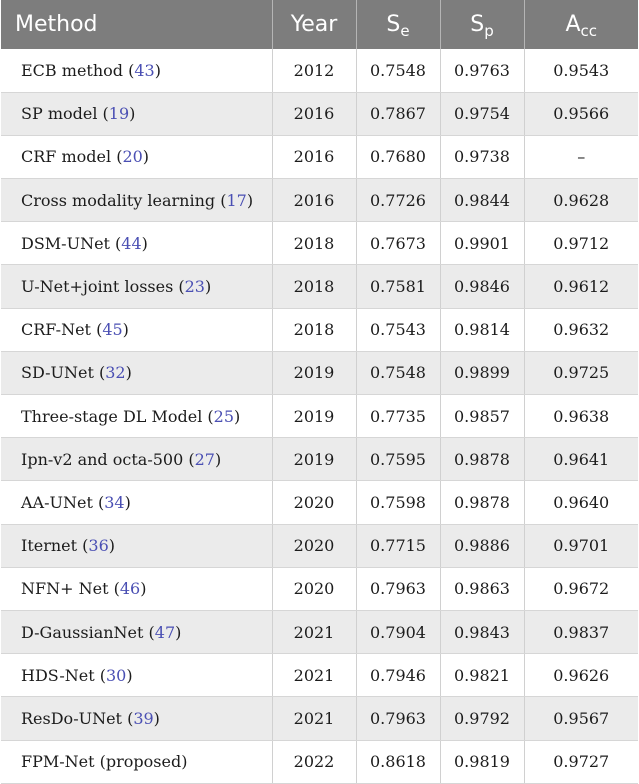 The image size is (639, 784). Describe the element at coordinates (581, 157) in the screenshot. I see `cell-acc: –` at that location.